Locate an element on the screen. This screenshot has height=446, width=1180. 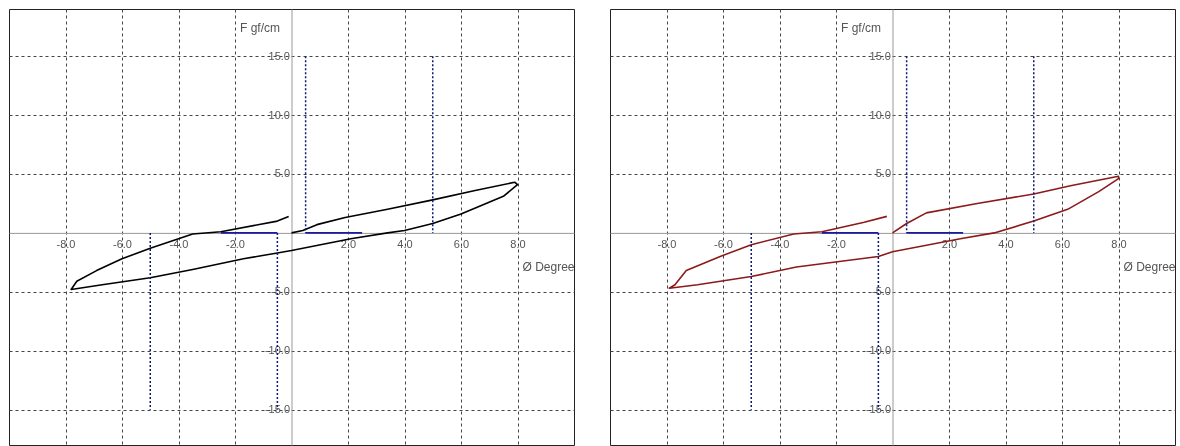
x-tick-label: 2.0 is located at coordinates (949, 244).